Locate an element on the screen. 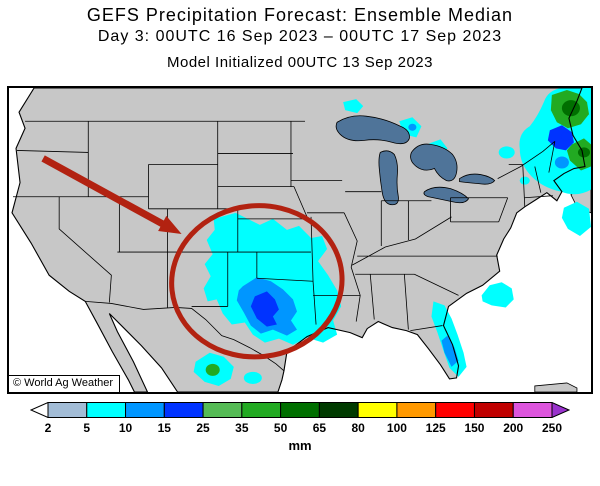 The width and height of the screenshot is (600, 486). copyright-label: © World Ag Weather is located at coordinates (65, 383).